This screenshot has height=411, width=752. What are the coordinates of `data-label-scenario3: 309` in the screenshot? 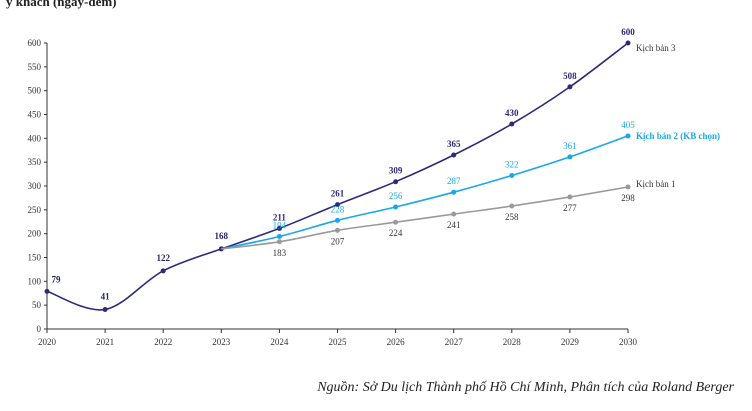 It's located at (396, 171).